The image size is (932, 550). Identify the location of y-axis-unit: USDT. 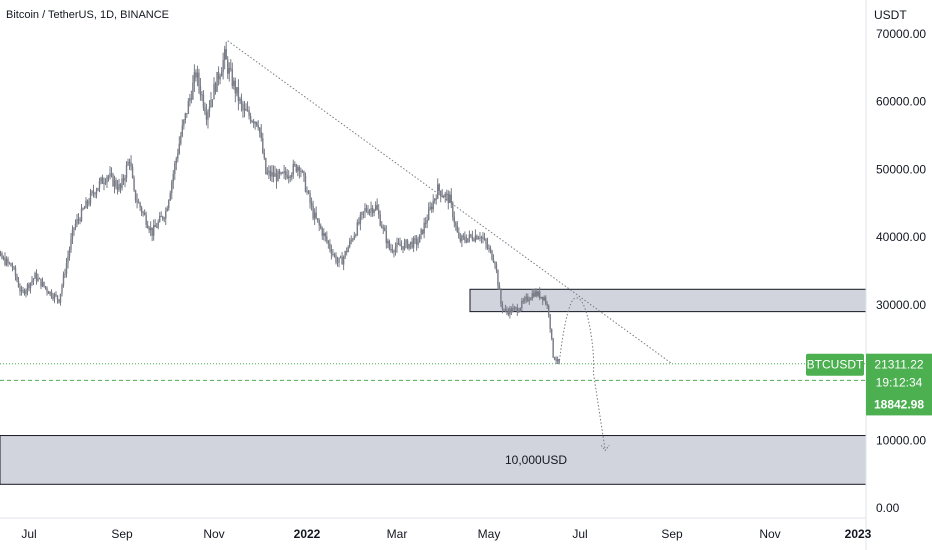
(890, 15).